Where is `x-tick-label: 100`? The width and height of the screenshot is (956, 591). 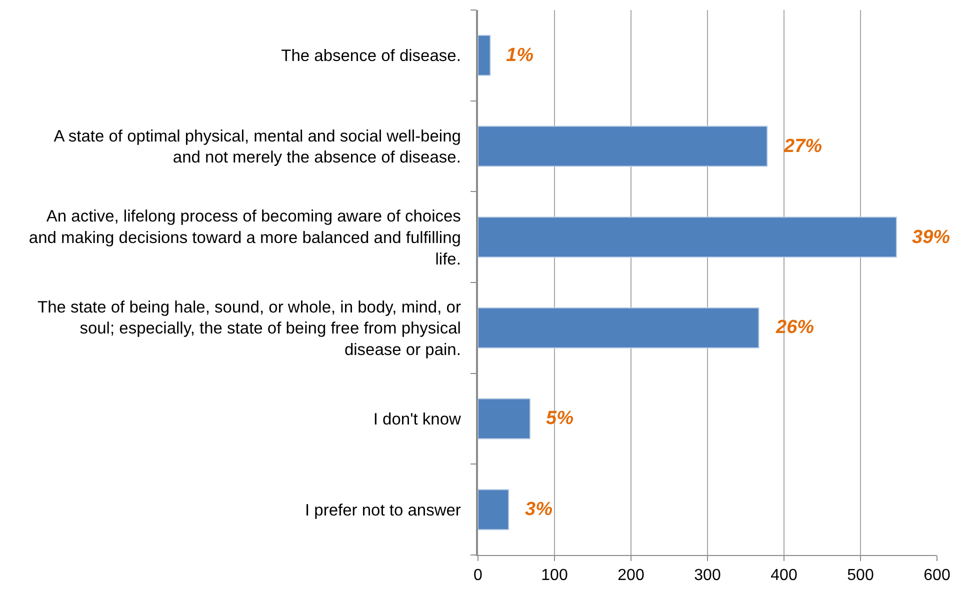
x-tick-label: 100 is located at coordinates (554, 575).